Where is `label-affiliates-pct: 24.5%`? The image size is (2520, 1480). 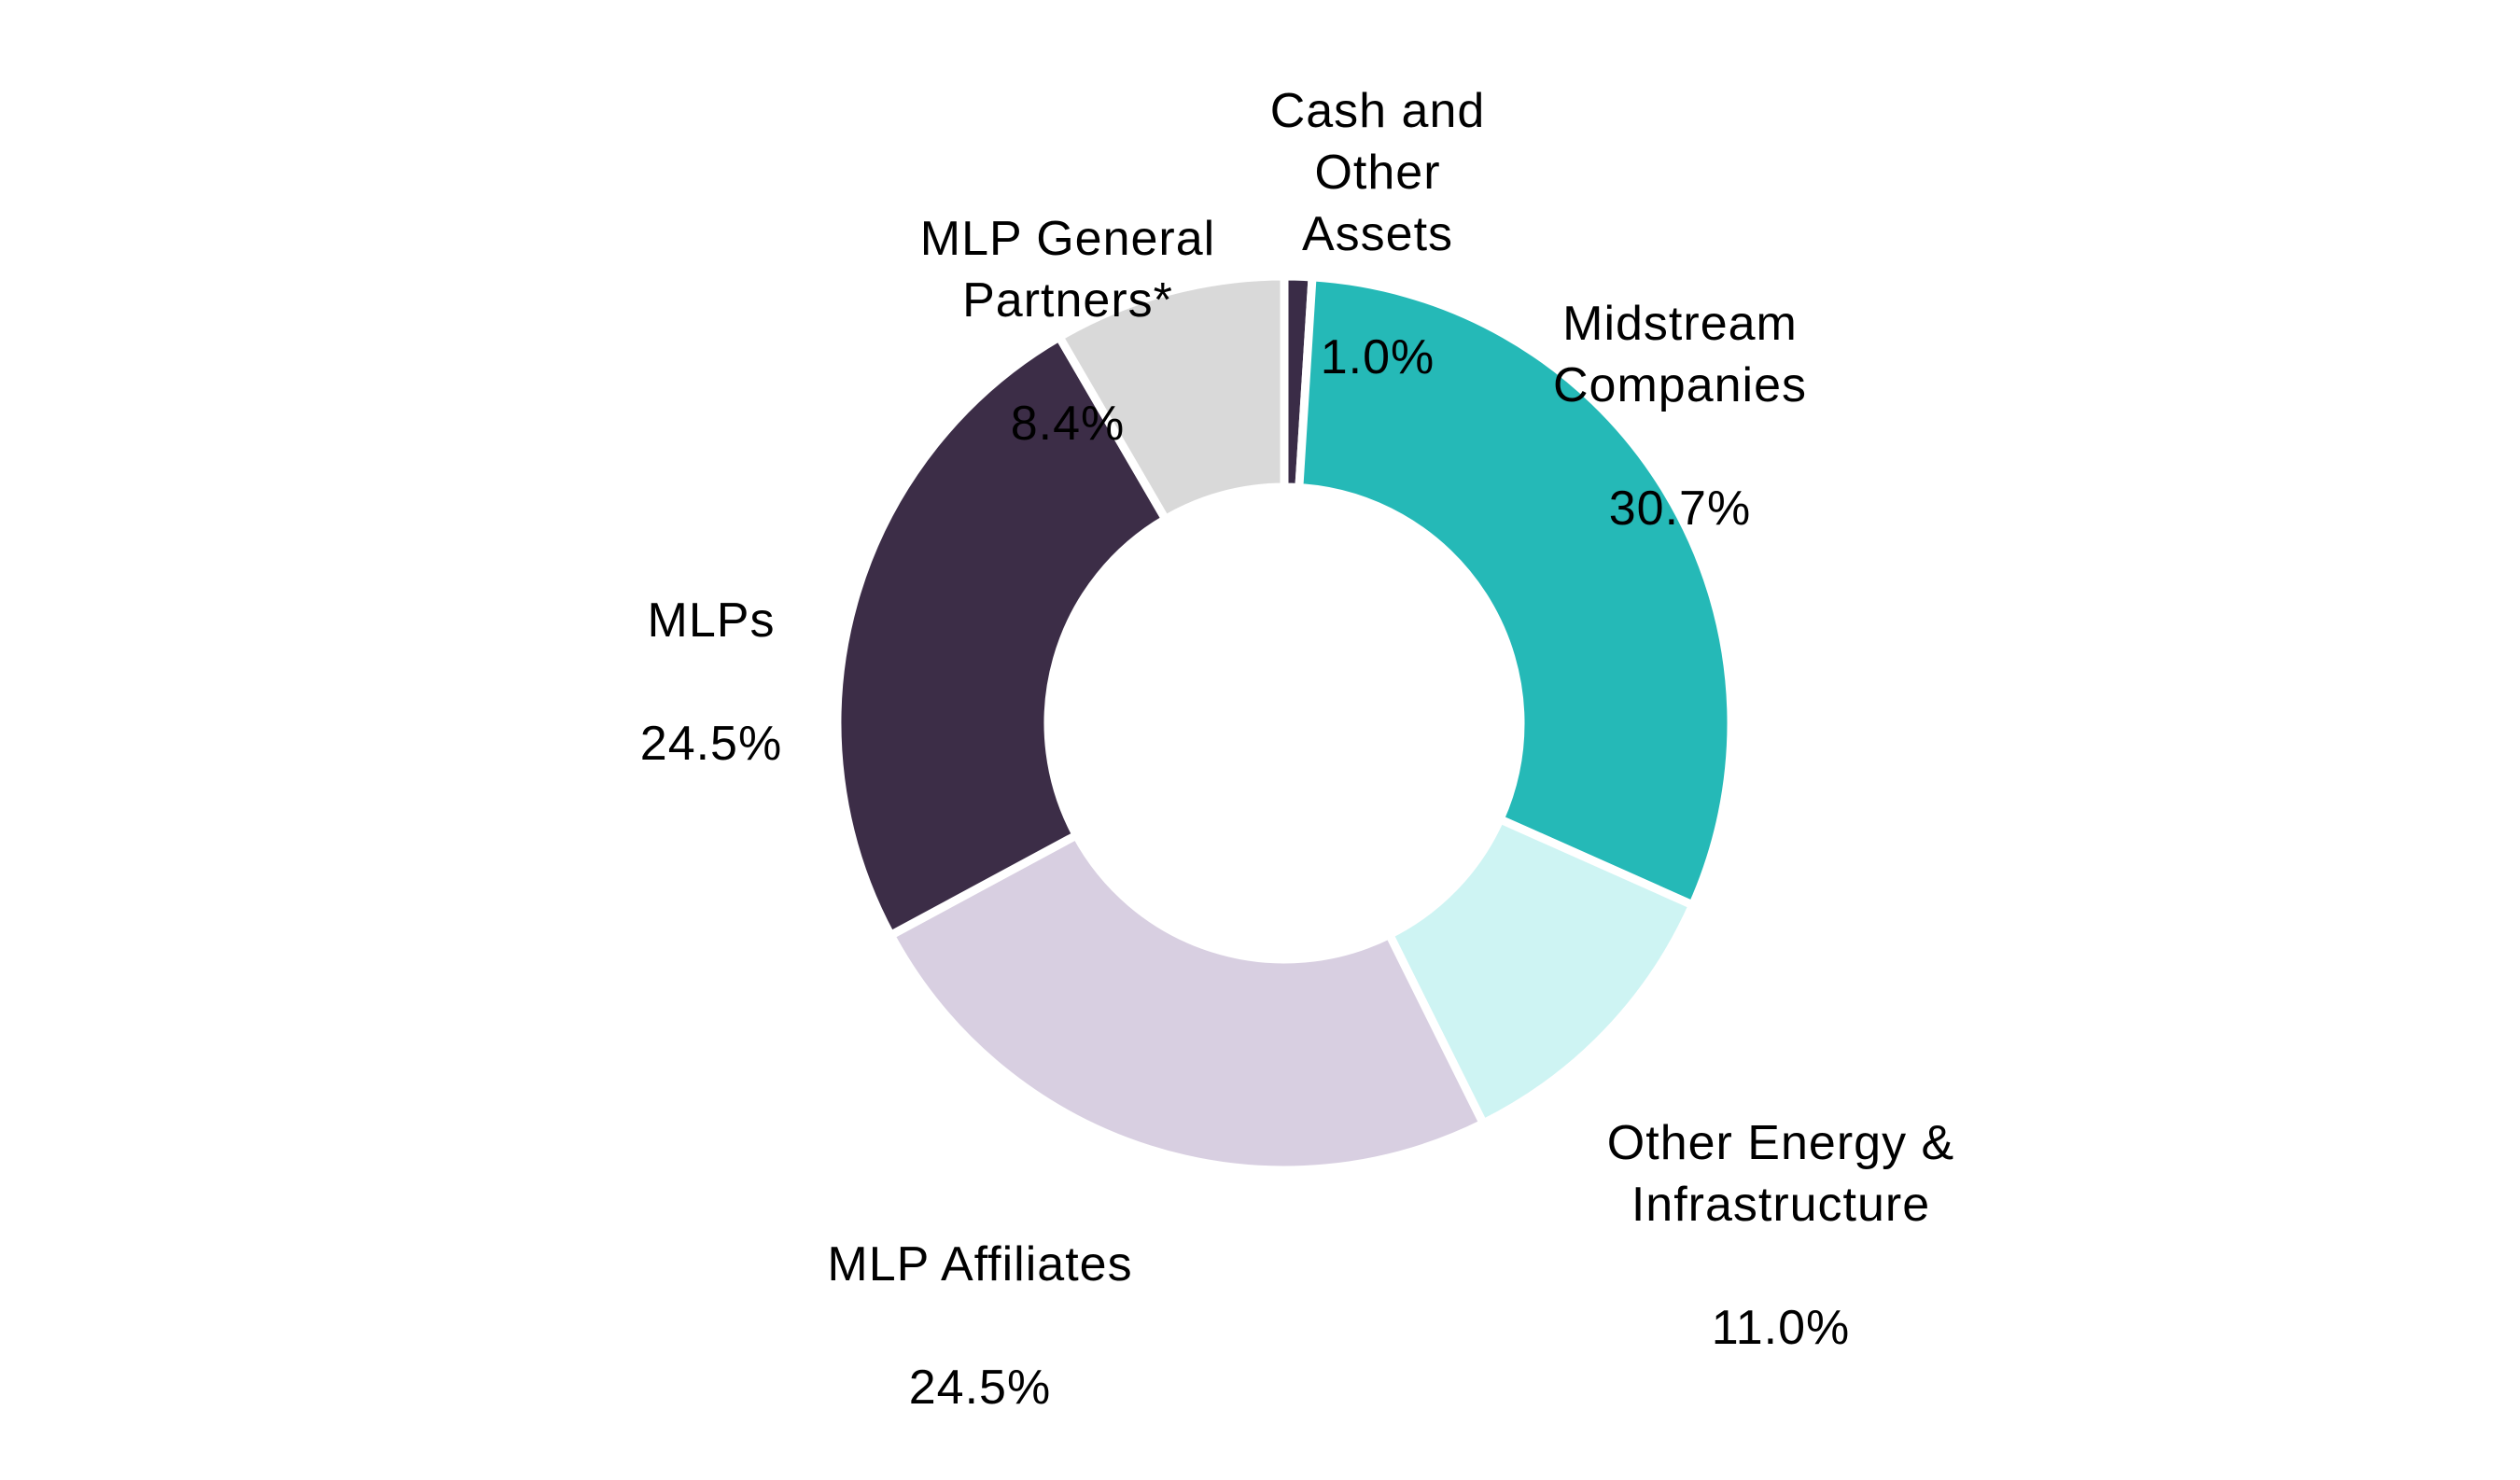
label-affiliates-pct: 24.5% is located at coordinates (980, 1388).